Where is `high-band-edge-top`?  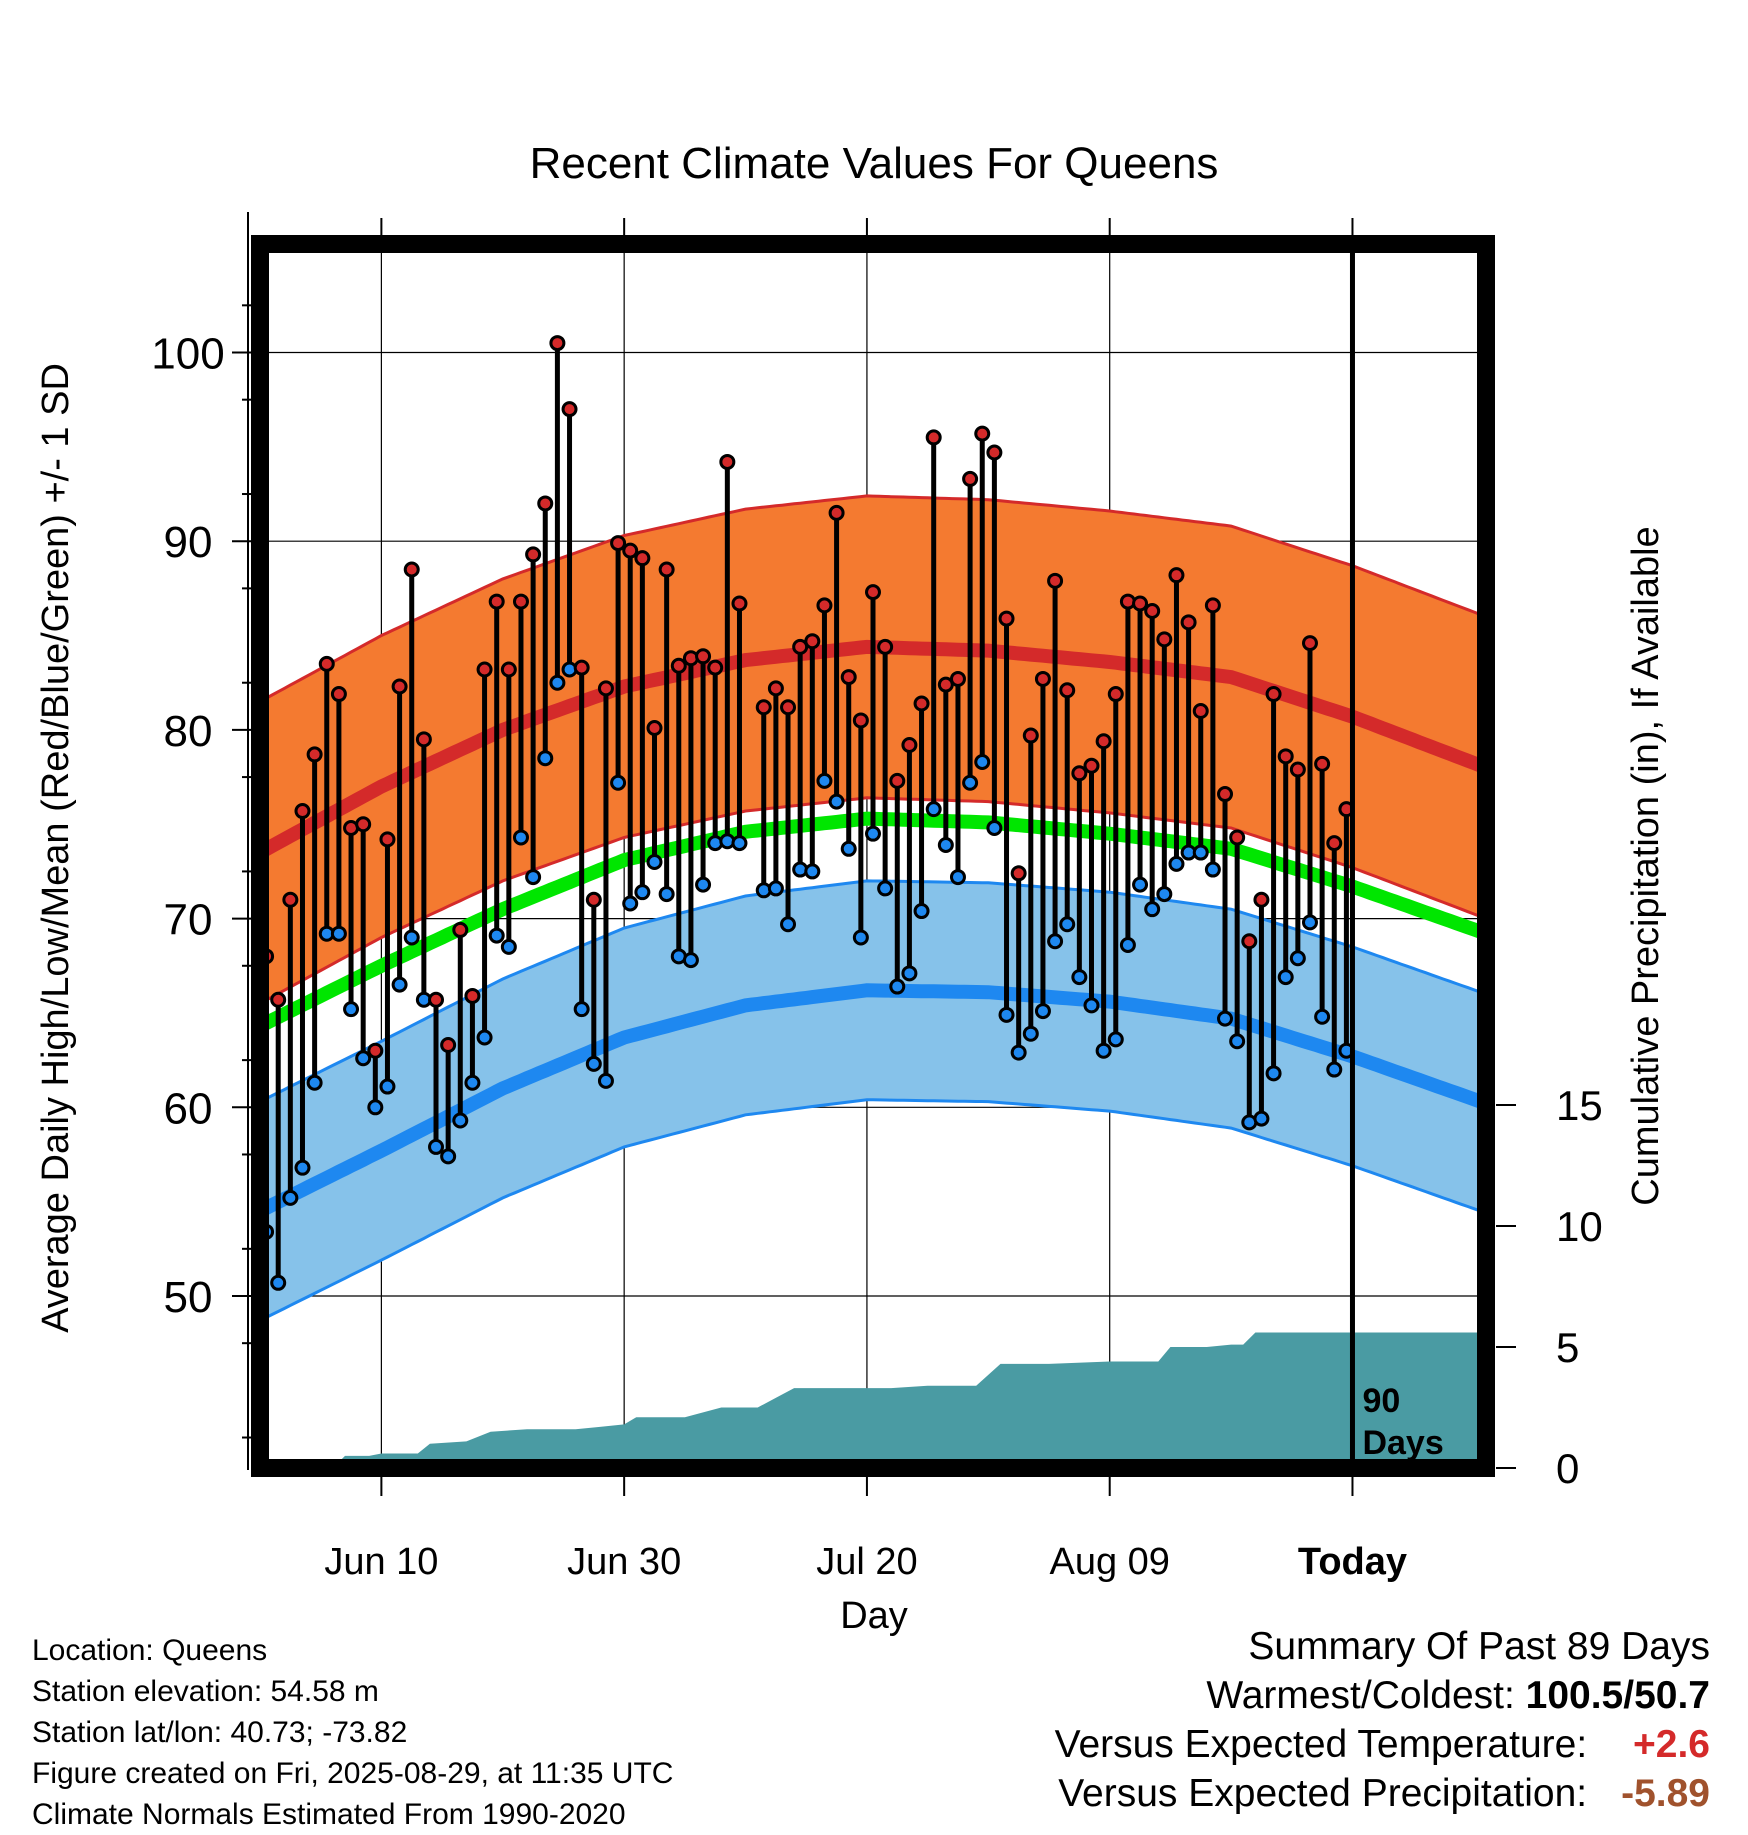 high-band-edge-top is located at coordinates (873, 598).